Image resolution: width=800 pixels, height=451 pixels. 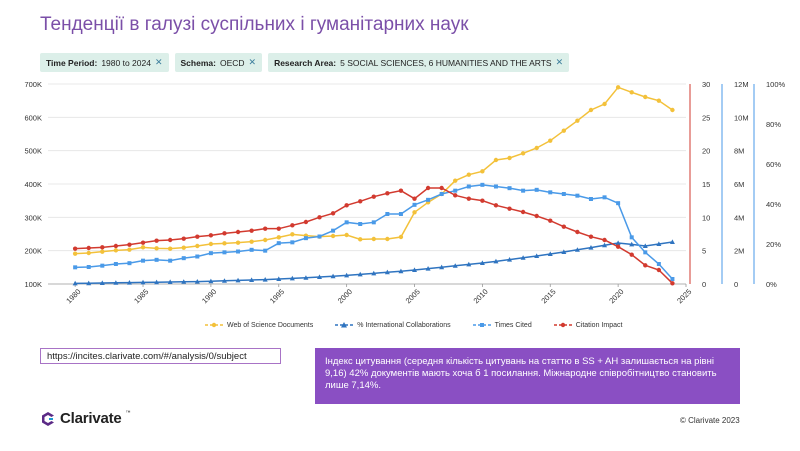 What do you see at coordinates (33, 284) in the screenshot?
I see `y-tick-label: 100K` at bounding box center [33, 284].